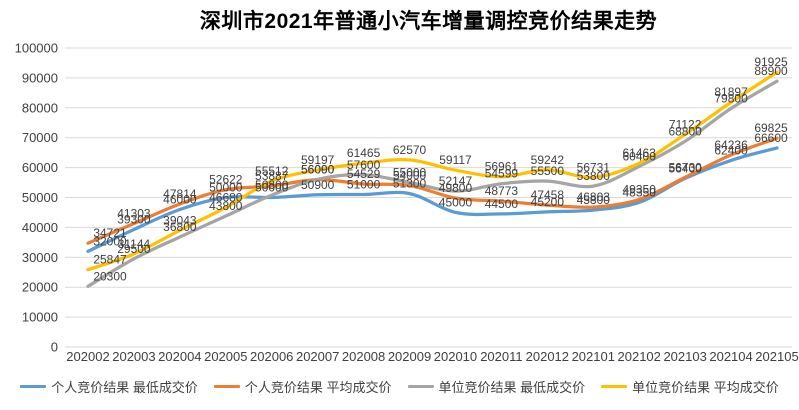  Describe the element at coordinates (428, 21) in the screenshot. I see `chart-title: 深圳市2021年普通小汽车增量调控竞价结果走势` at that location.